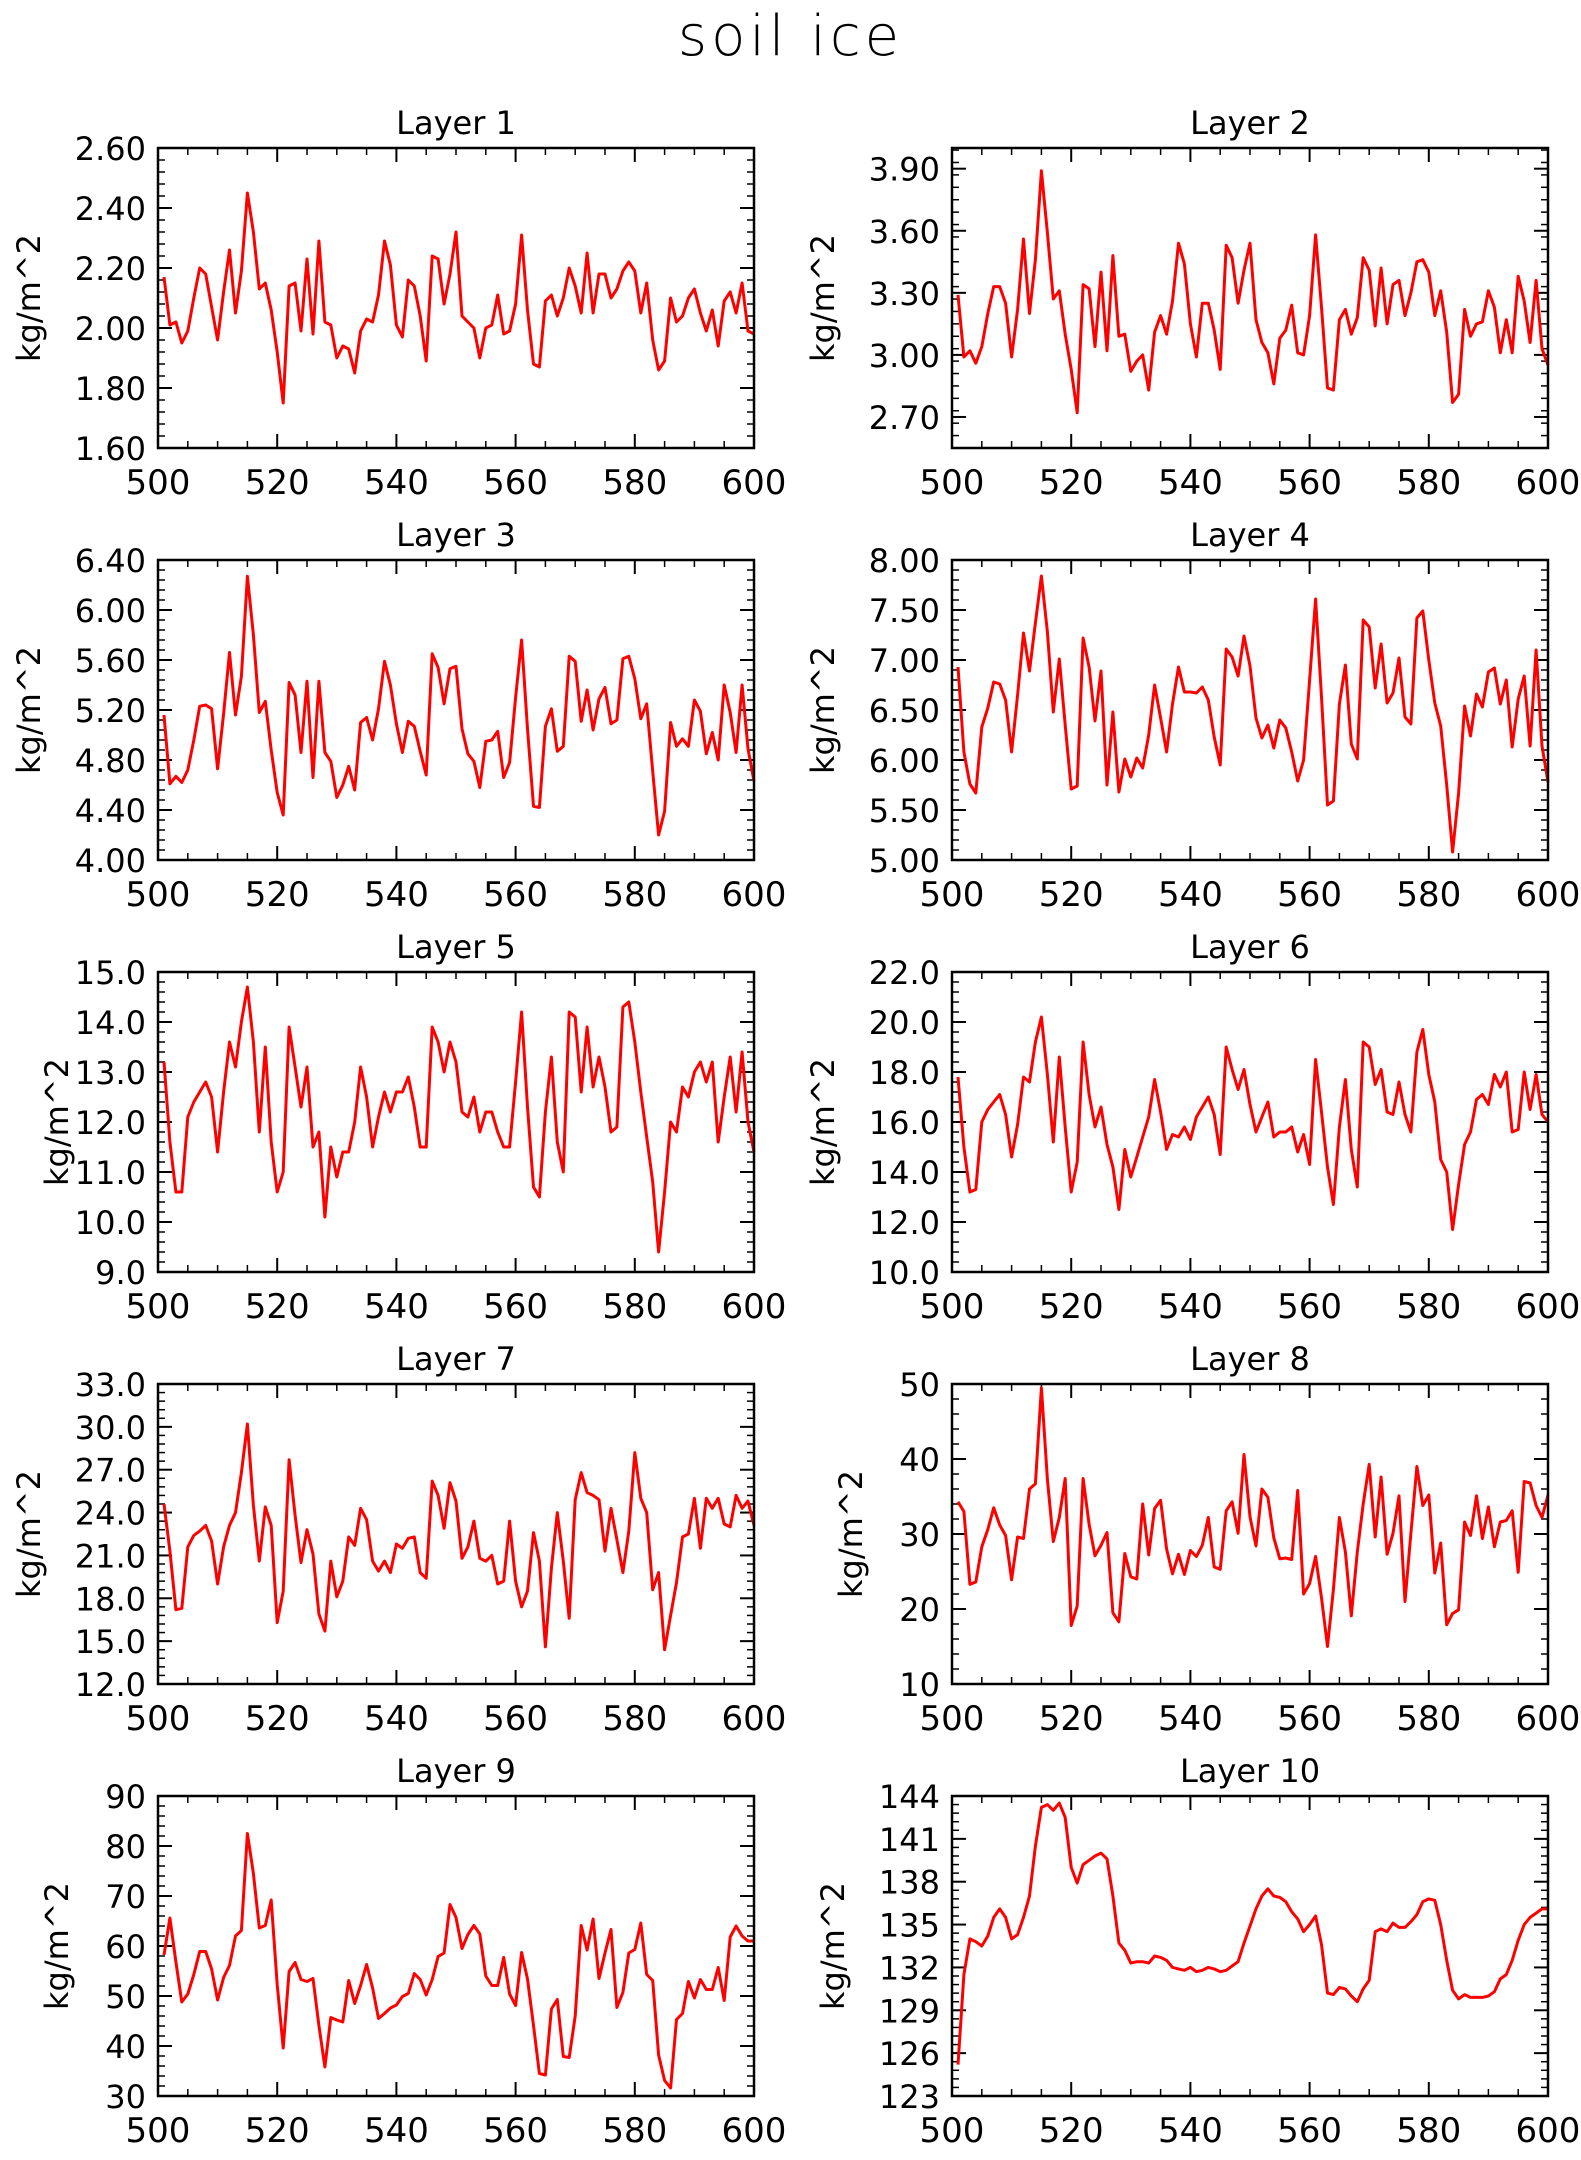 The width and height of the screenshot is (1581, 2160). What do you see at coordinates (110, 661) in the screenshot?
I see `y-tick-label: 5.60` at bounding box center [110, 661].